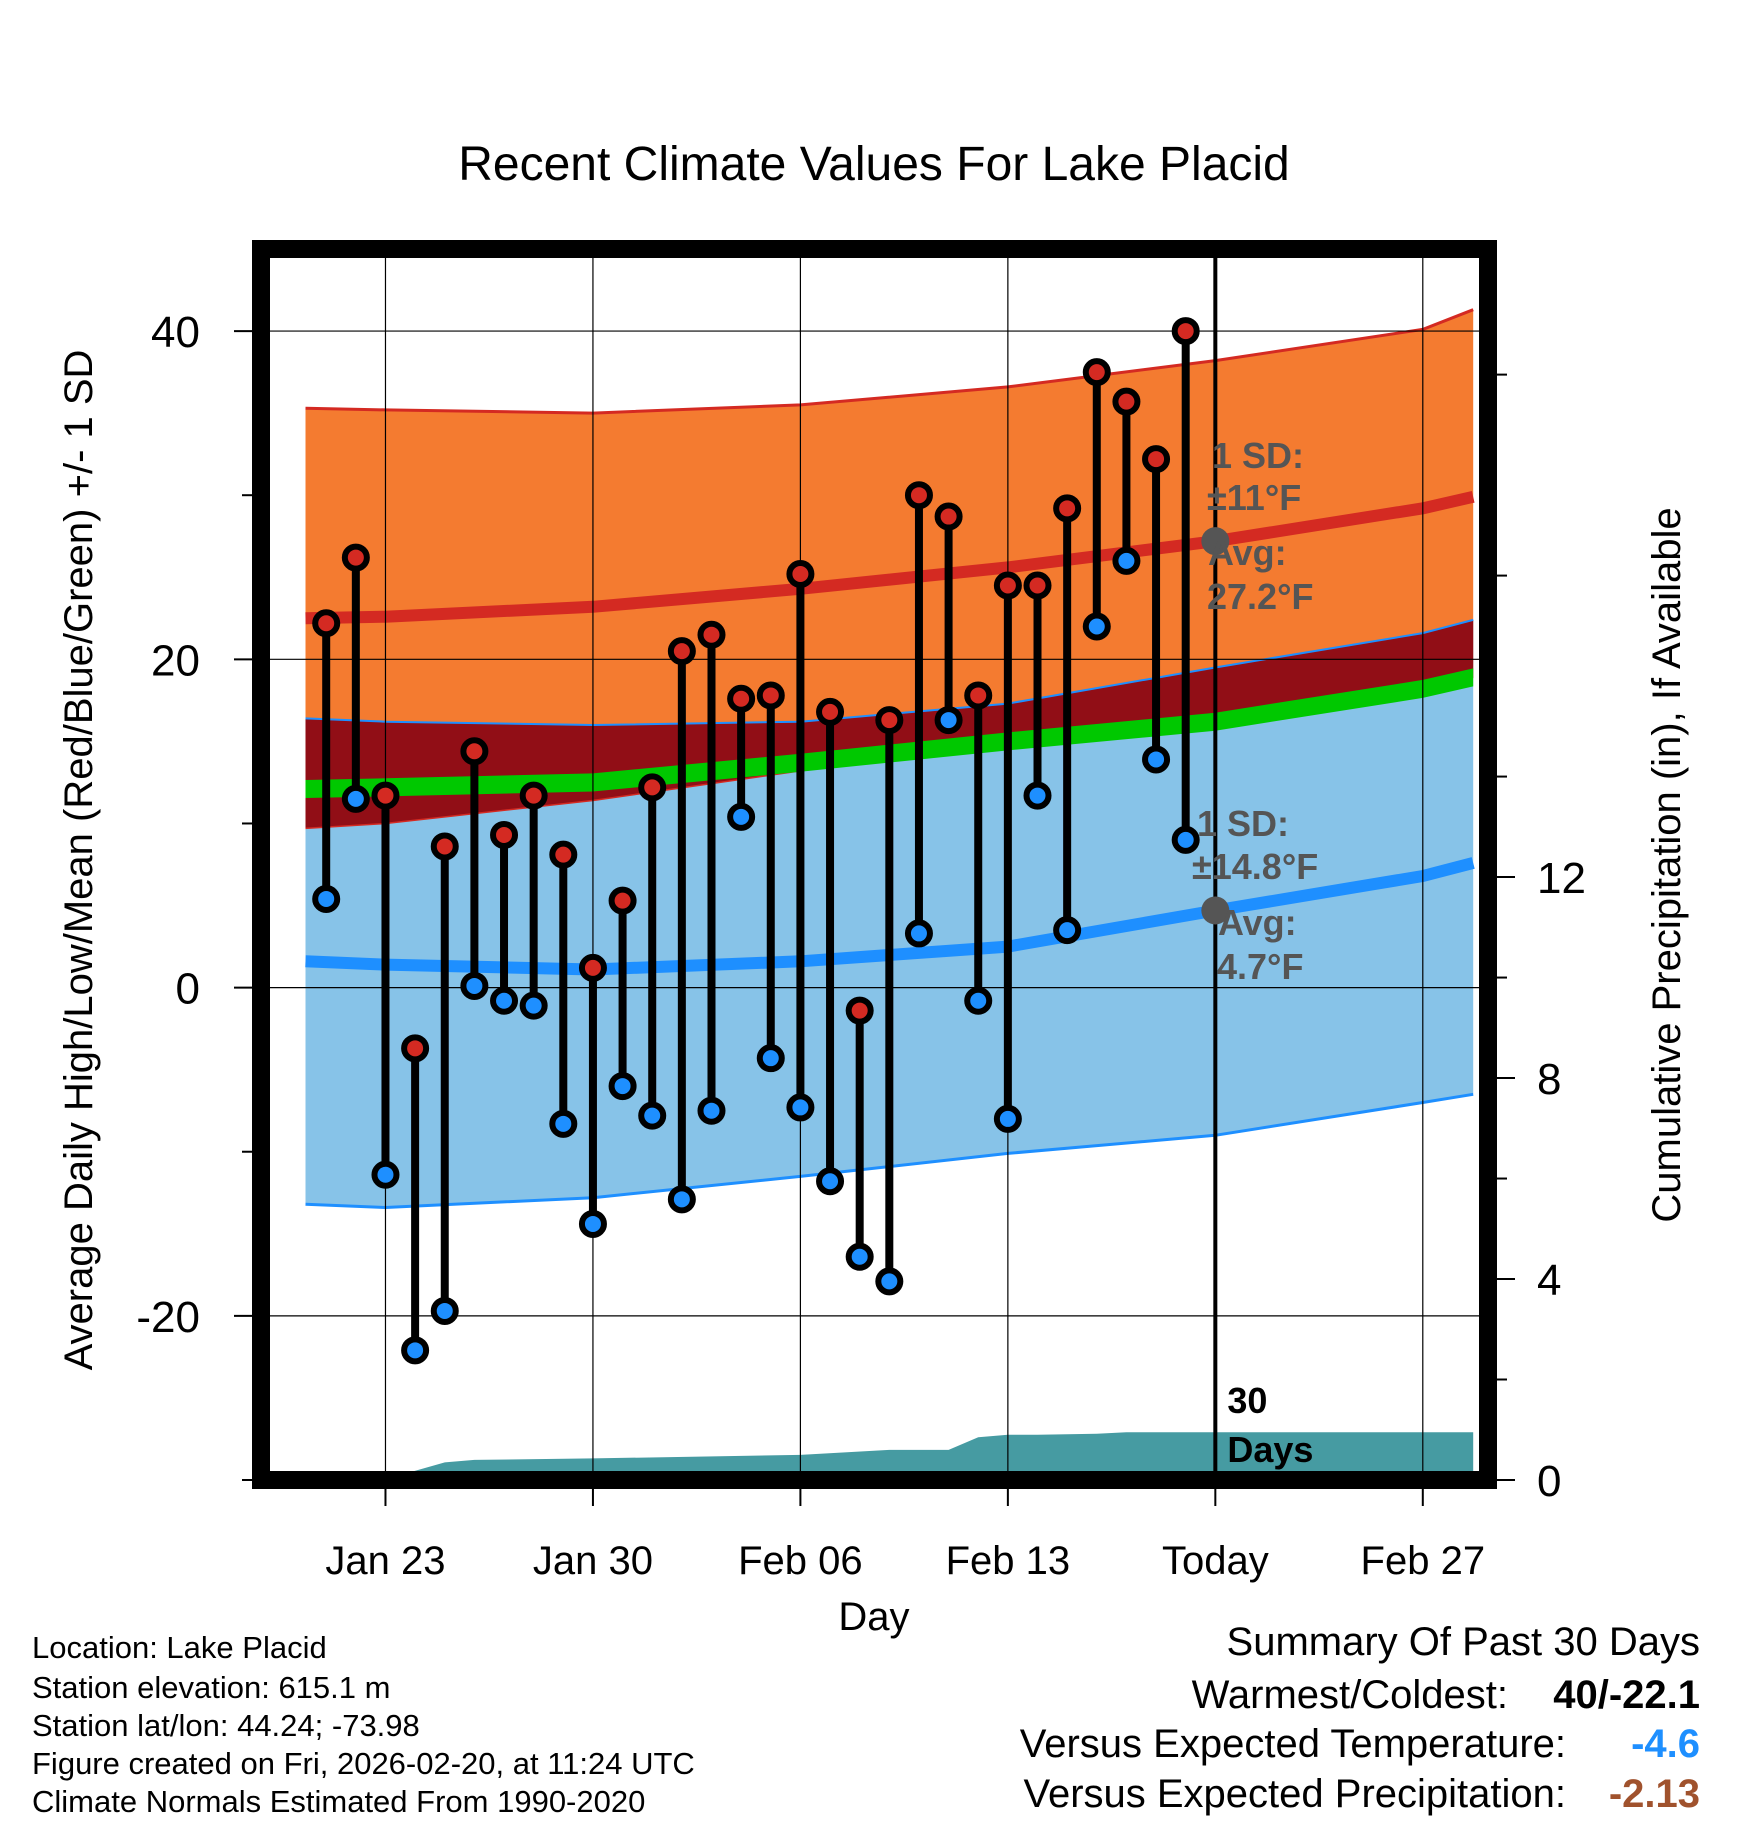 The height and width of the screenshot is (1828, 1748). I want to click on summary-title: Summary Of Past 30 Days, so click(1463, 1642).